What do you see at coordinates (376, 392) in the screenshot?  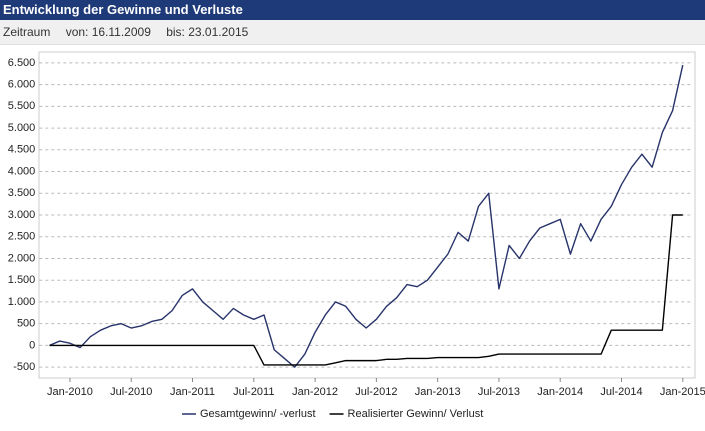 I see `x-tick-label: Jul-2012` at bounding box center [376, 392].